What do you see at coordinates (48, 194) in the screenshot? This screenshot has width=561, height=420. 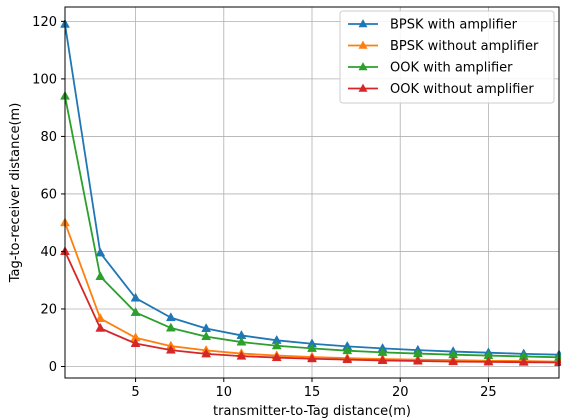 I see `y-tick-label: 60` at bounding box center [48, 194].